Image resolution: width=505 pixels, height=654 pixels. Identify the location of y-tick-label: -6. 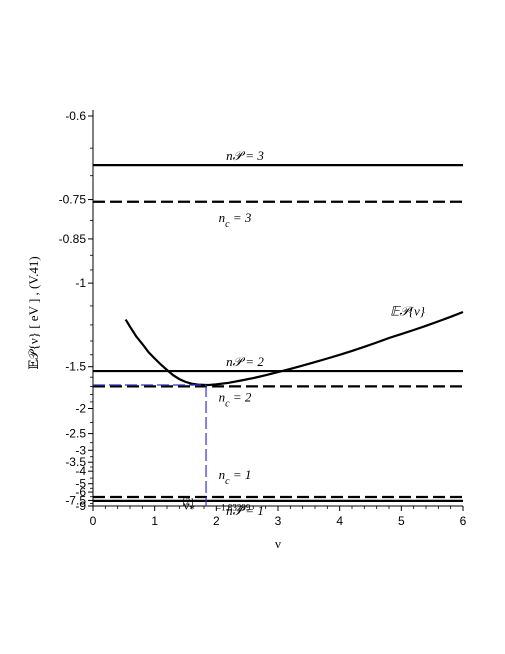
(80, 492).